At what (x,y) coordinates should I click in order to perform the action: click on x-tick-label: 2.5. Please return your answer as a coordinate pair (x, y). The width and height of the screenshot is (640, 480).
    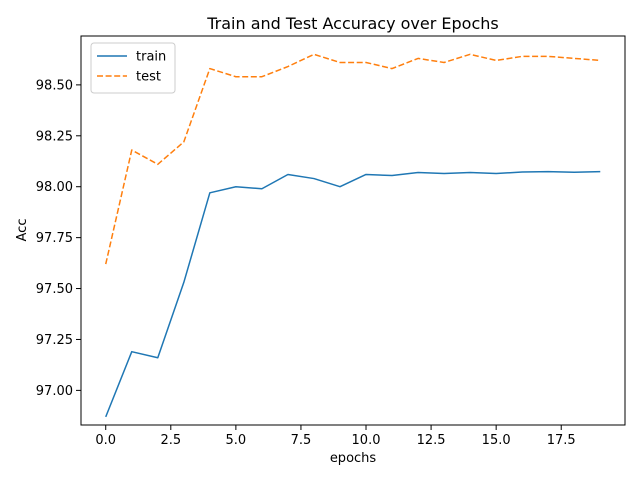
    Looking at the image, I should click on (170, 440).